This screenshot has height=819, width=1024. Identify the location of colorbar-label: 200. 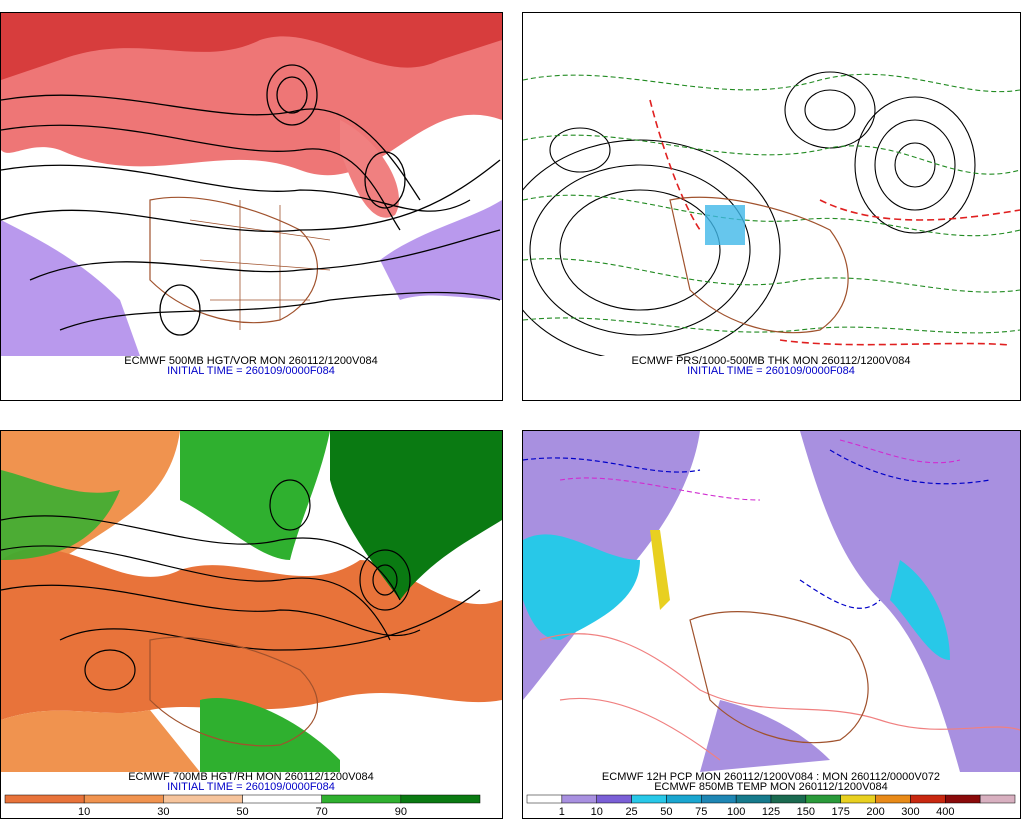
(875, 812).